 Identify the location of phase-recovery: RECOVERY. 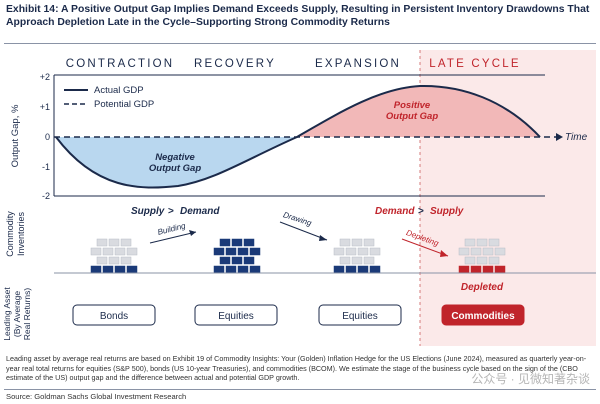
(235, 64).